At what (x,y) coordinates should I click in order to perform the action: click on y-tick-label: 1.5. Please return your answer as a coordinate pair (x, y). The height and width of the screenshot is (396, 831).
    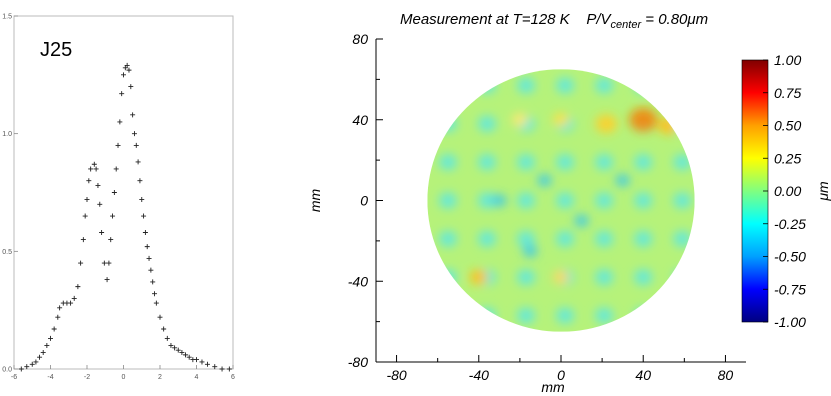
    Looking at the image, I should click on (7, 17).